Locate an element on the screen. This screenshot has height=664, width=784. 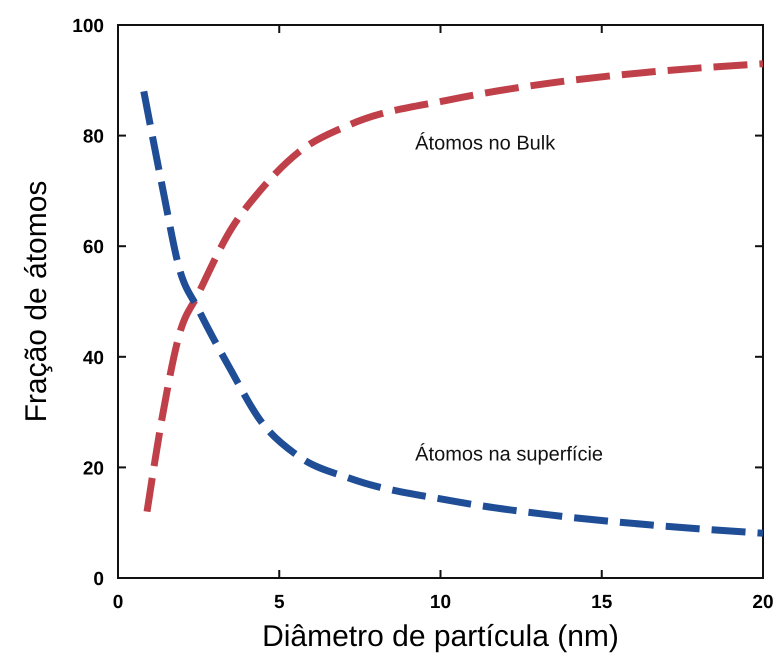
series-label: Átomos no Bulk is located at coordinates (485, 143).